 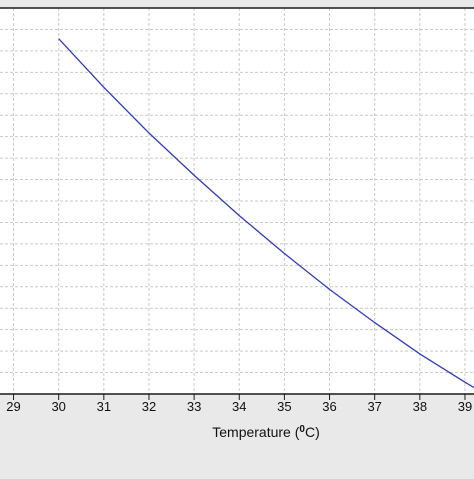 I want to click on x-tick-label: 33, so click(x=194, y=406).